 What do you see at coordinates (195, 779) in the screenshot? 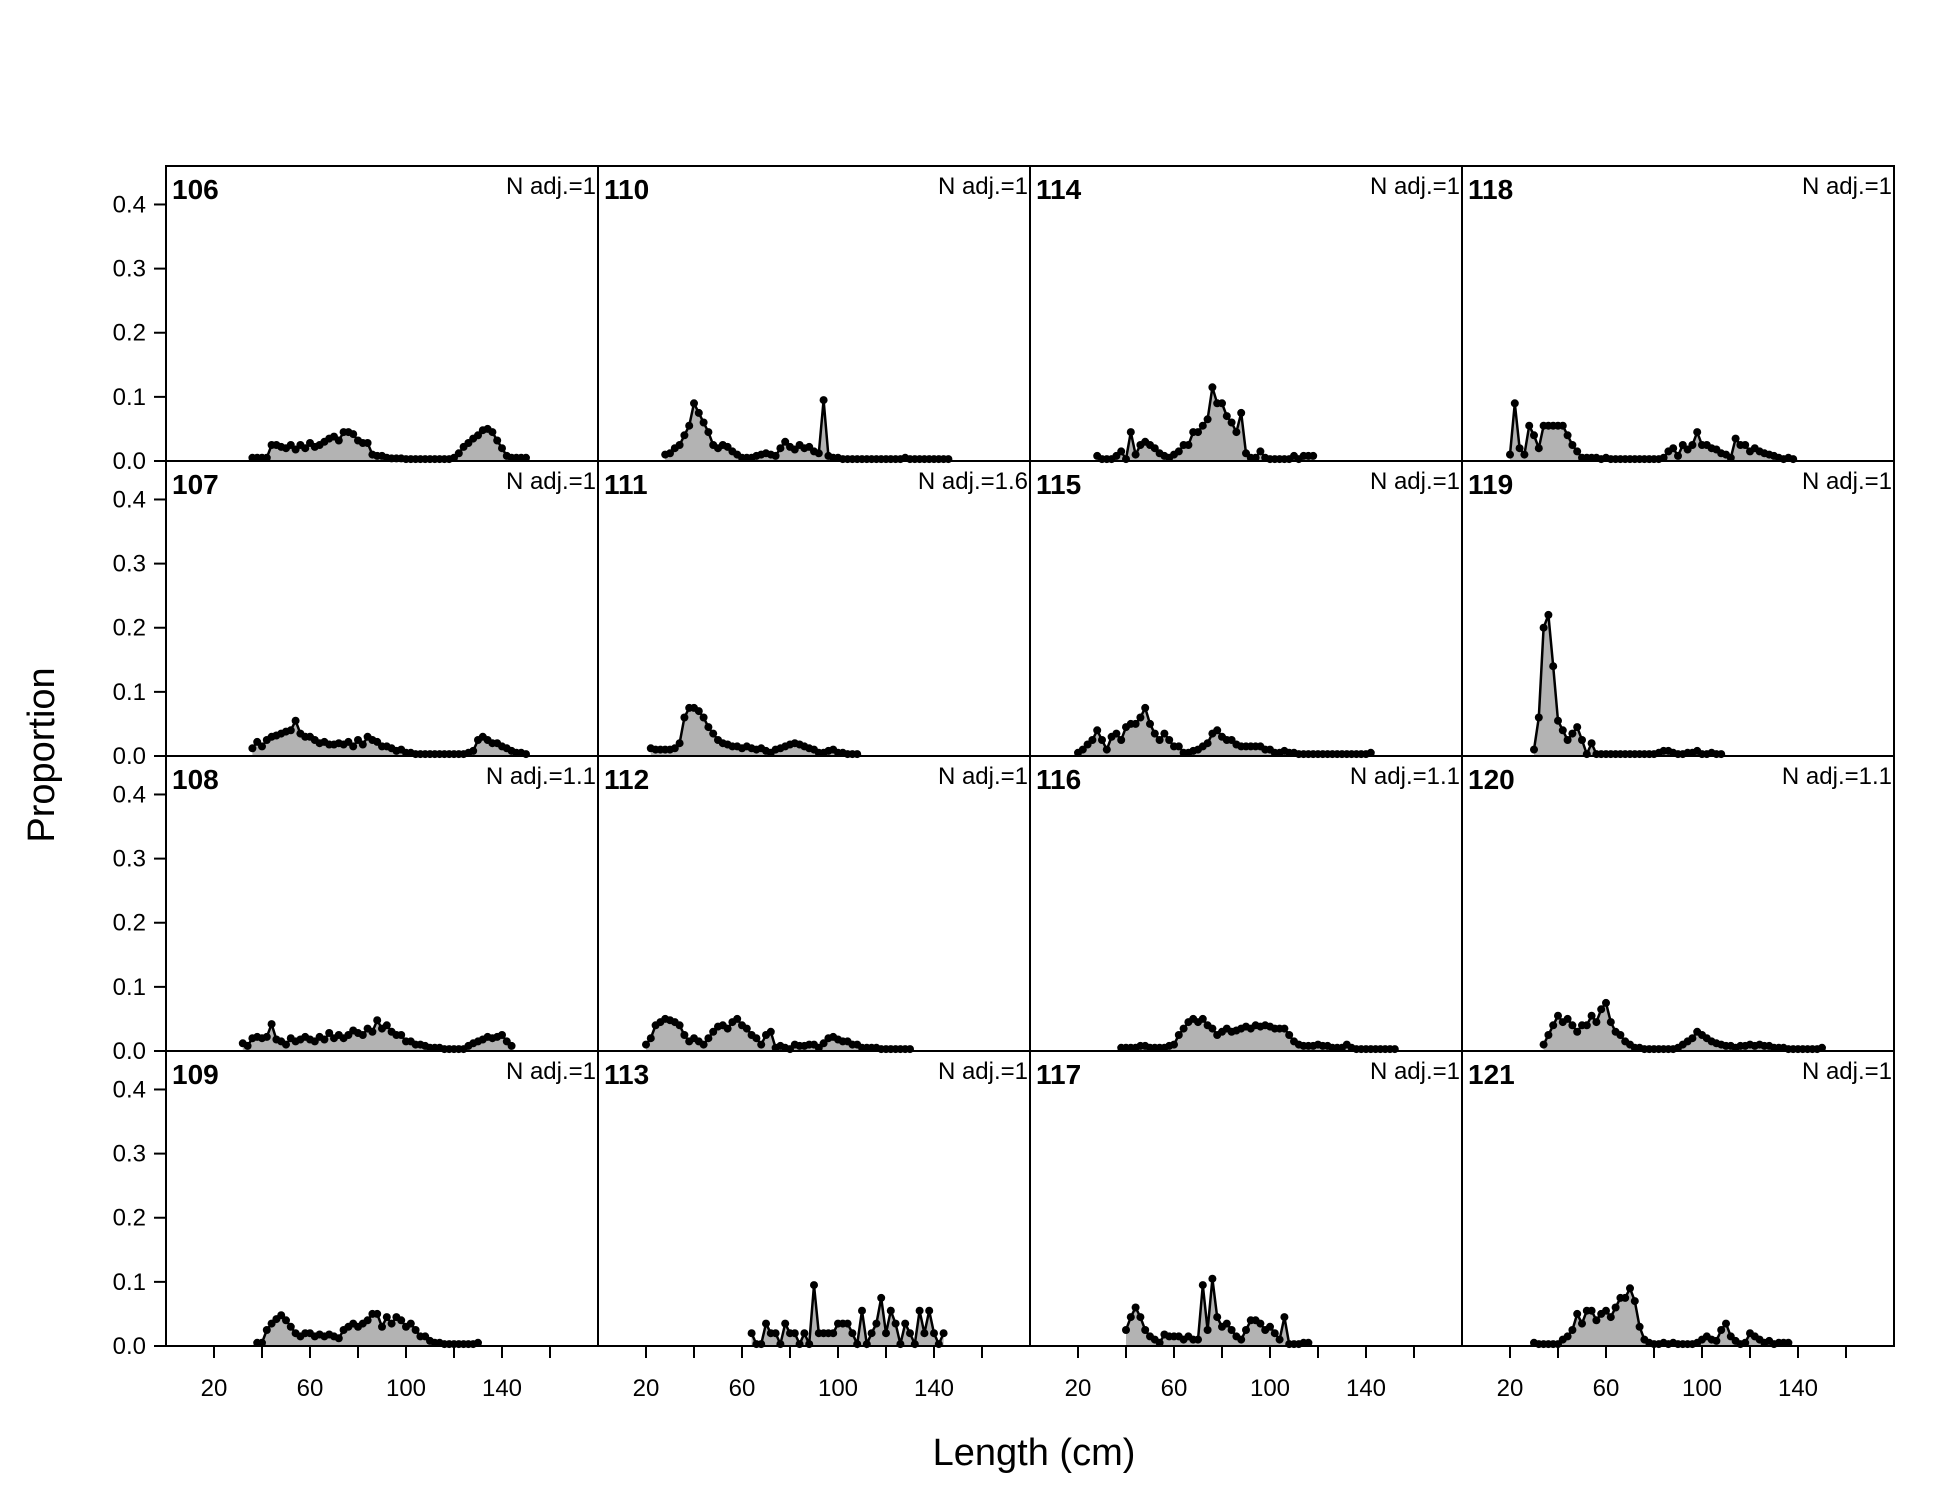
I see `panel-id-label: 108` at bounding box center [195, 779].